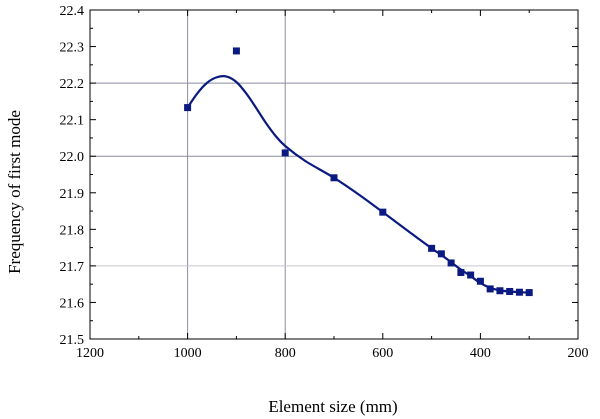 This screenshot has width=600, height=419. What do you see at coordinates (72, 84) in the screenshot?
I see `y-tick-label: 22.2` at bounding box center [72, 84].